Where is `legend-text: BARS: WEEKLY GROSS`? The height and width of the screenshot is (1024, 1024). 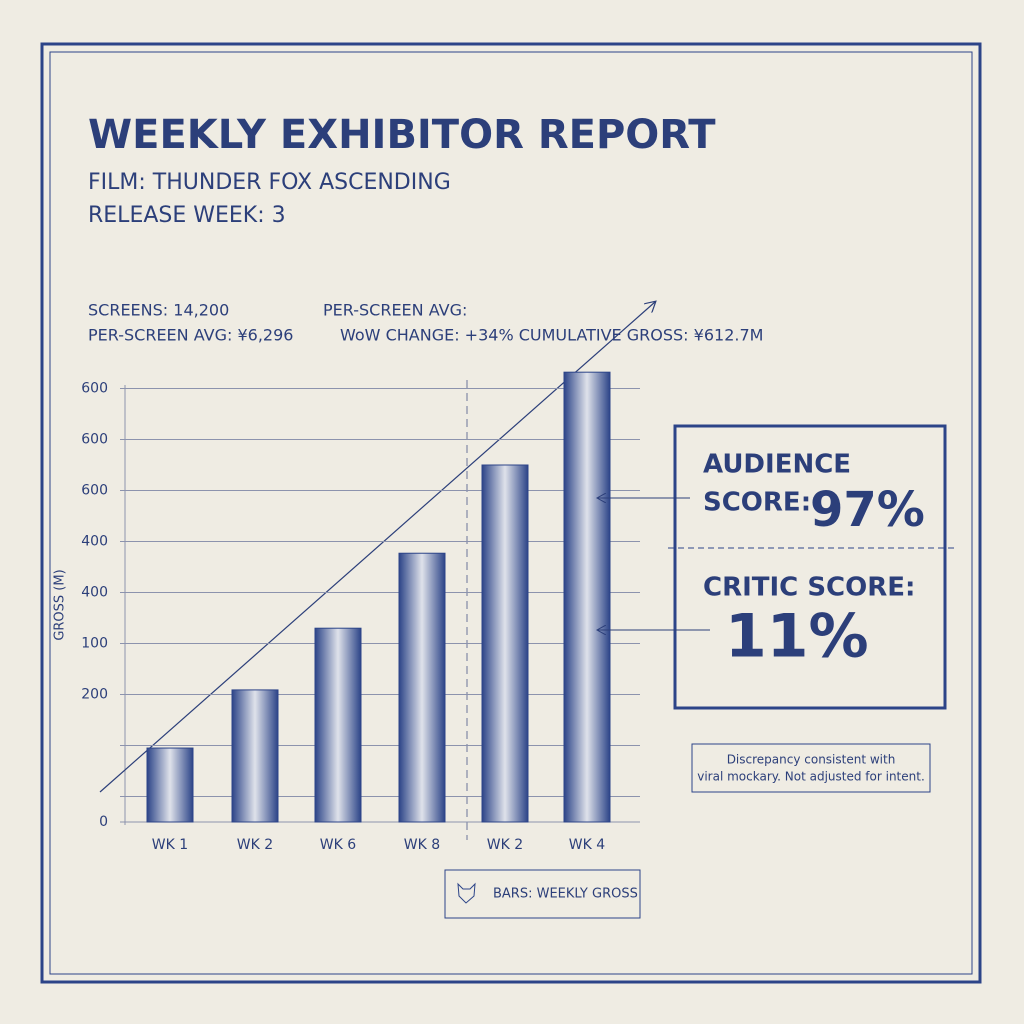
legend-text: BARS: WEEKLY GROSS is located at coordinates (565, 894).